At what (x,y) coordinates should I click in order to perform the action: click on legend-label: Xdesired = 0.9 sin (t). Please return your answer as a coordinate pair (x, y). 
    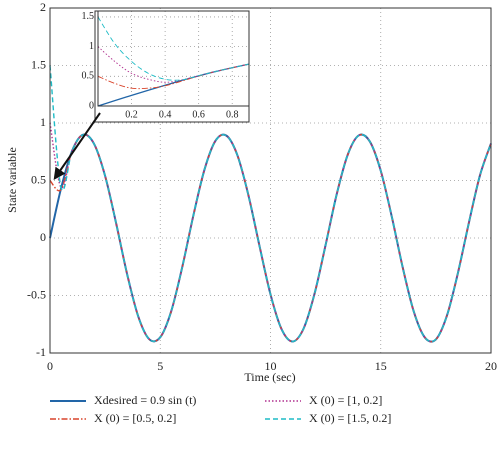
    Looking at the image, I should click on (145, 400).